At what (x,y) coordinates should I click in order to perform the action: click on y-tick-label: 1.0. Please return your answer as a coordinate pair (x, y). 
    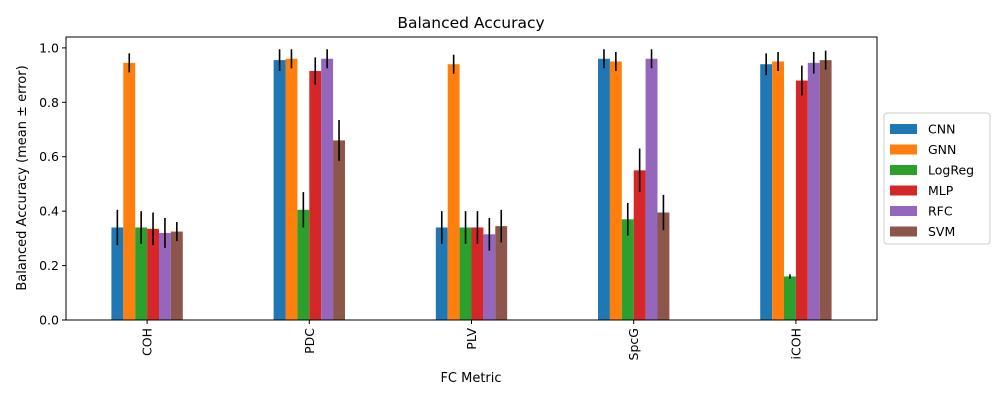
    Looking at the image, I should click on (49, 47).